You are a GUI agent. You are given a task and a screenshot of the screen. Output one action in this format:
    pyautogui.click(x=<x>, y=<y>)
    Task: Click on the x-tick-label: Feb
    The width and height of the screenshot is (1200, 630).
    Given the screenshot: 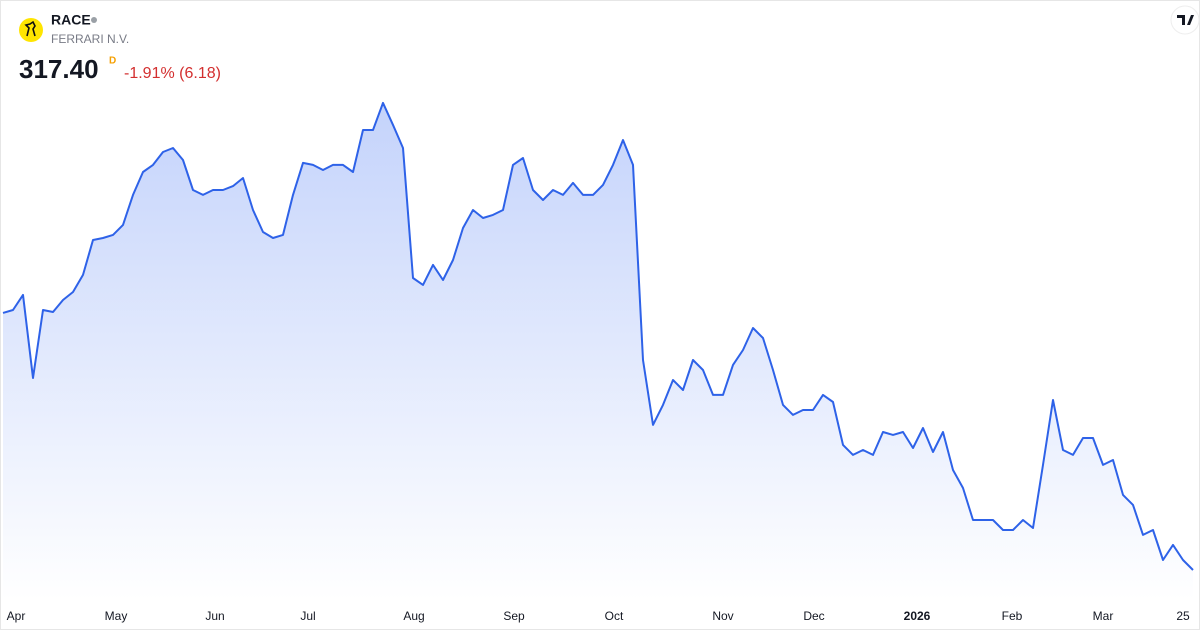 What is the action you would take?
    pyautogui.click(x=1012, y=616)
    